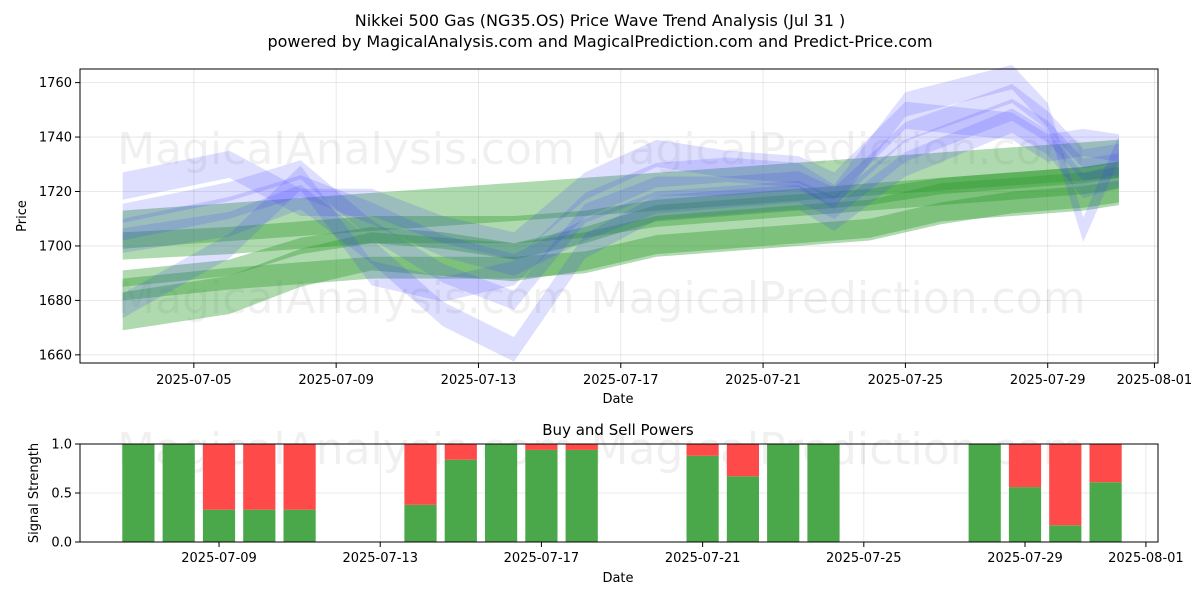  What do you see at coordinates (219, 558) in the screenshot?
I see `signal-x-tick-label: 2025-07-09` at bounding box center [219, 558].